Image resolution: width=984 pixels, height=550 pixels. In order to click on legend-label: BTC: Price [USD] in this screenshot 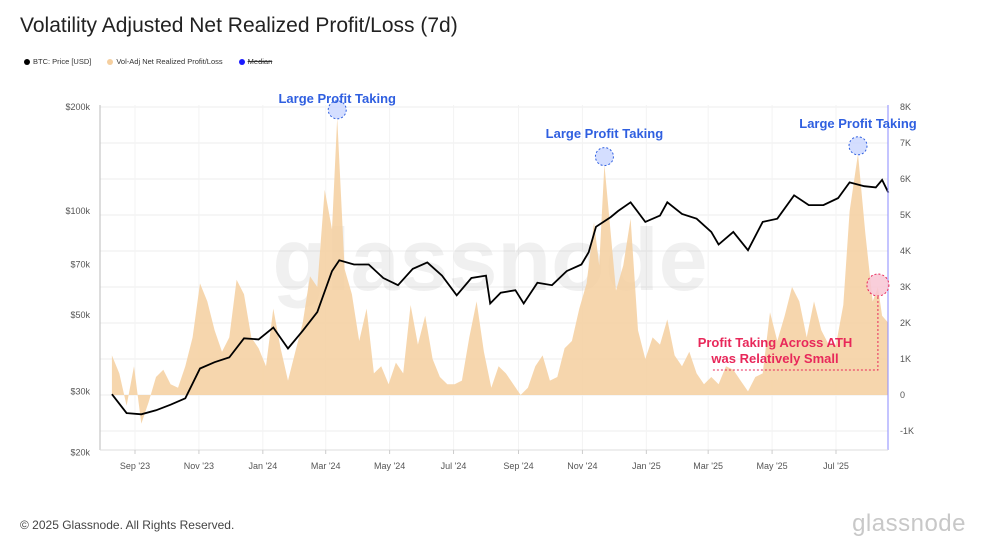, I will do `click(62, 61)`.